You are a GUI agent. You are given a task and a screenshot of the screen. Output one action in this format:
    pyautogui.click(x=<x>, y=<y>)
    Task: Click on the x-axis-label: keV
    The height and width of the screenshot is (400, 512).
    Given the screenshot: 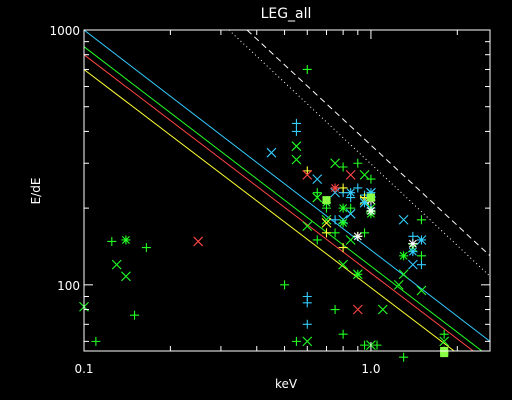 What is the action you would take?
    pyautogui.click(x=286, y=384)
    